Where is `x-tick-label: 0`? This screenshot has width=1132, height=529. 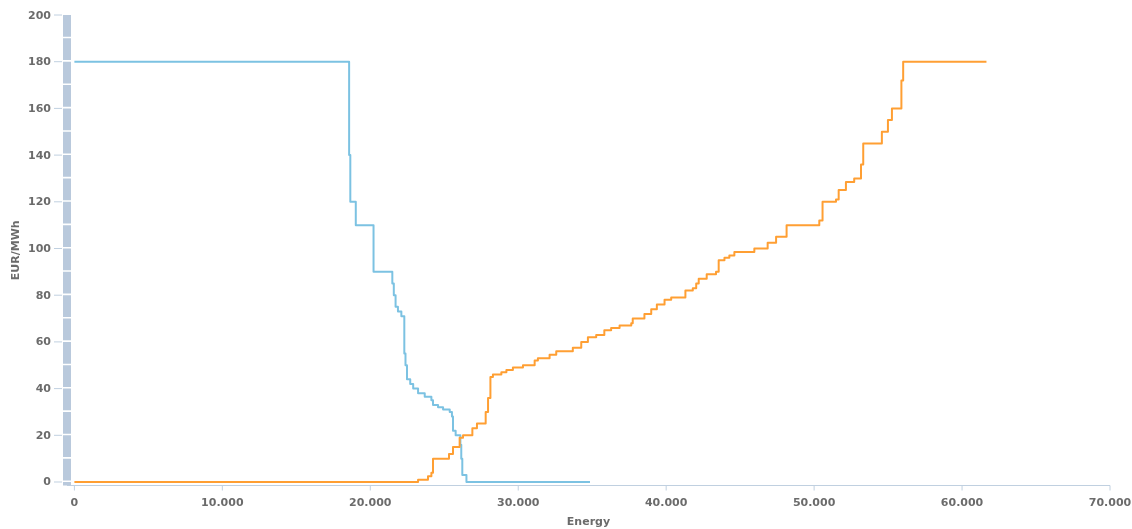 x-tick-label: 0 is located at coordinates (74, 503).